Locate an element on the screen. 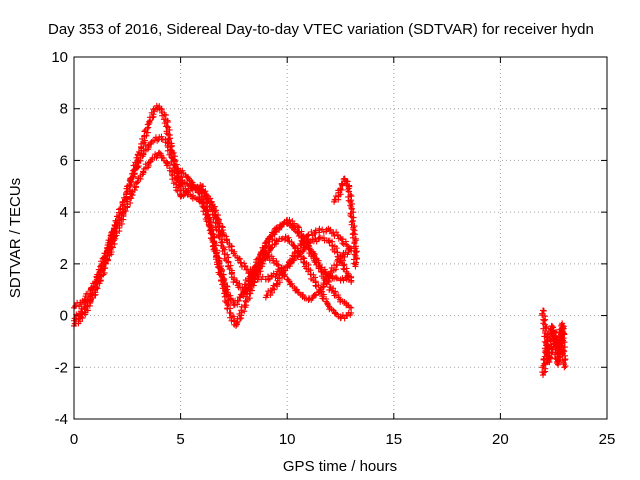 This screenshot has height=480, width=640. y-tick-label: -4 is located at coordinates (61, 419).